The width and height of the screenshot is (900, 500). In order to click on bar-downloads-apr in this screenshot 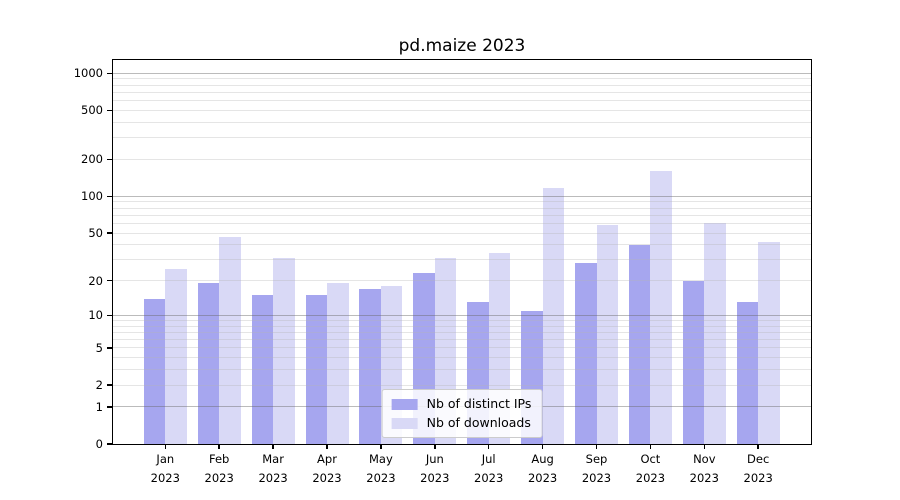, I will do `click(338, 363)`.